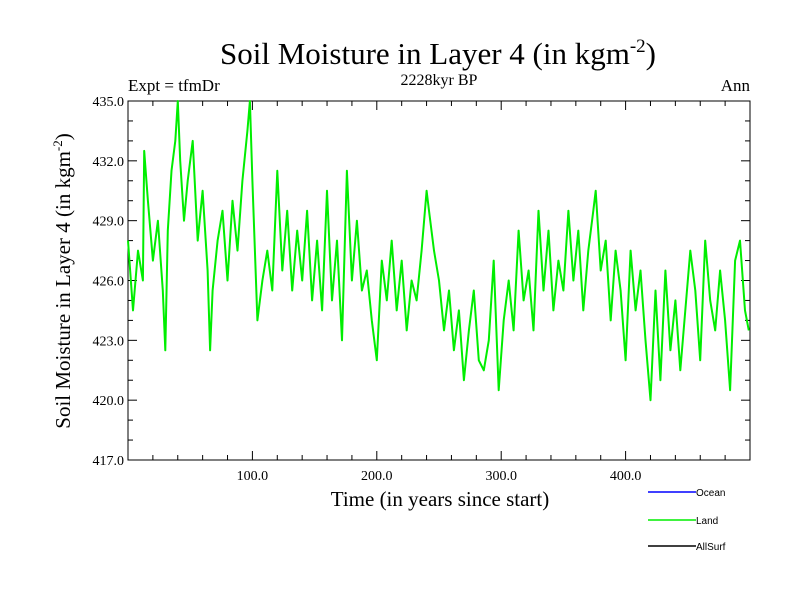  Describe the element at coordinates (109, 401) in the screenshot. I see `y-tick-label: 420.0` at that location.